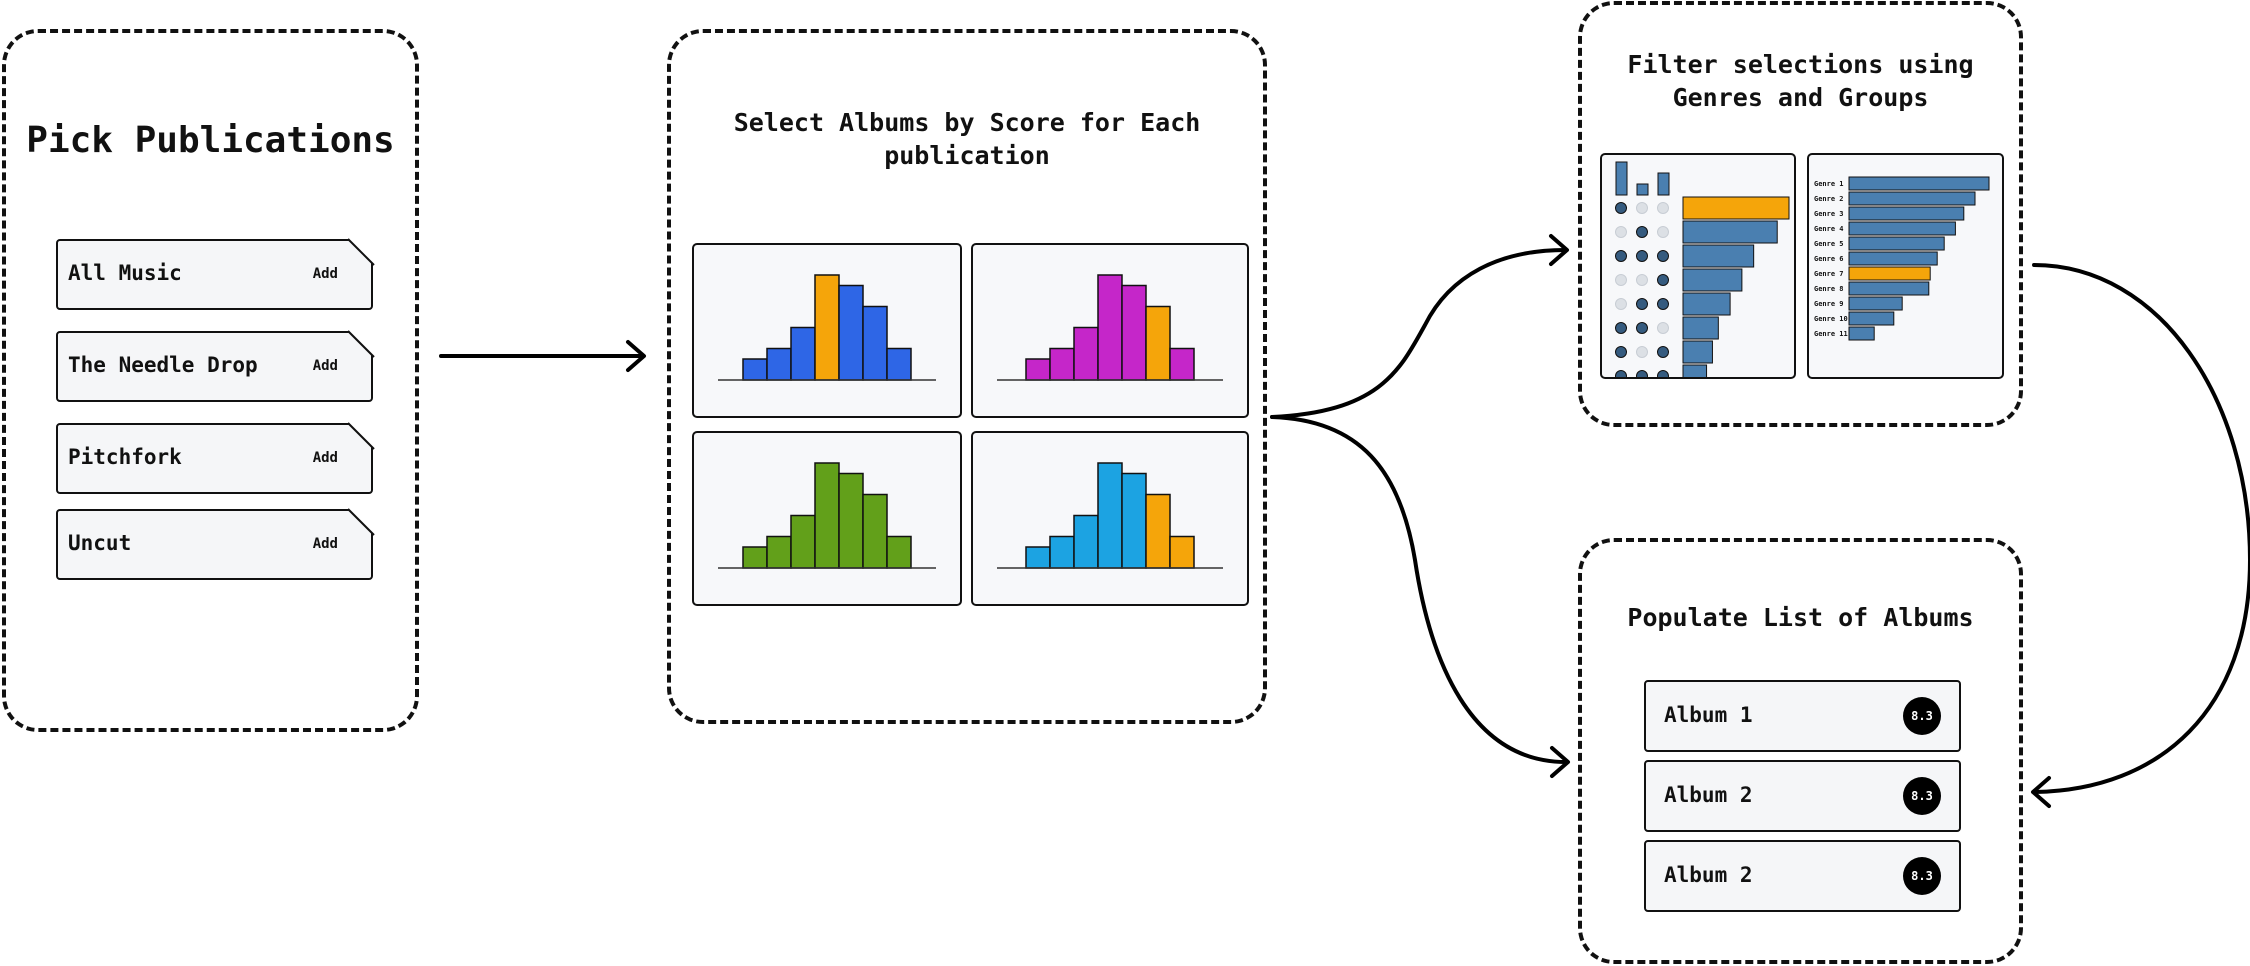 This screenshot has width=2250, height=966. What do you see at coordinates (1829, 259) in the screenshot?
I see `genre-label: Genre 6` at bounding box center [1829, 259].